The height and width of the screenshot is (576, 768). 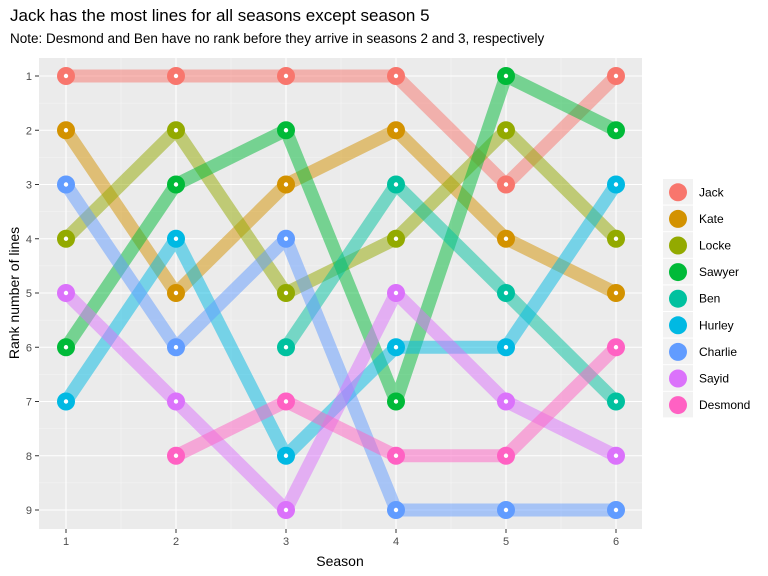 What do you see at coordinates (678, 245) in the screenshot?
I see `legend-key-locke` at bounding box center [678, 245].